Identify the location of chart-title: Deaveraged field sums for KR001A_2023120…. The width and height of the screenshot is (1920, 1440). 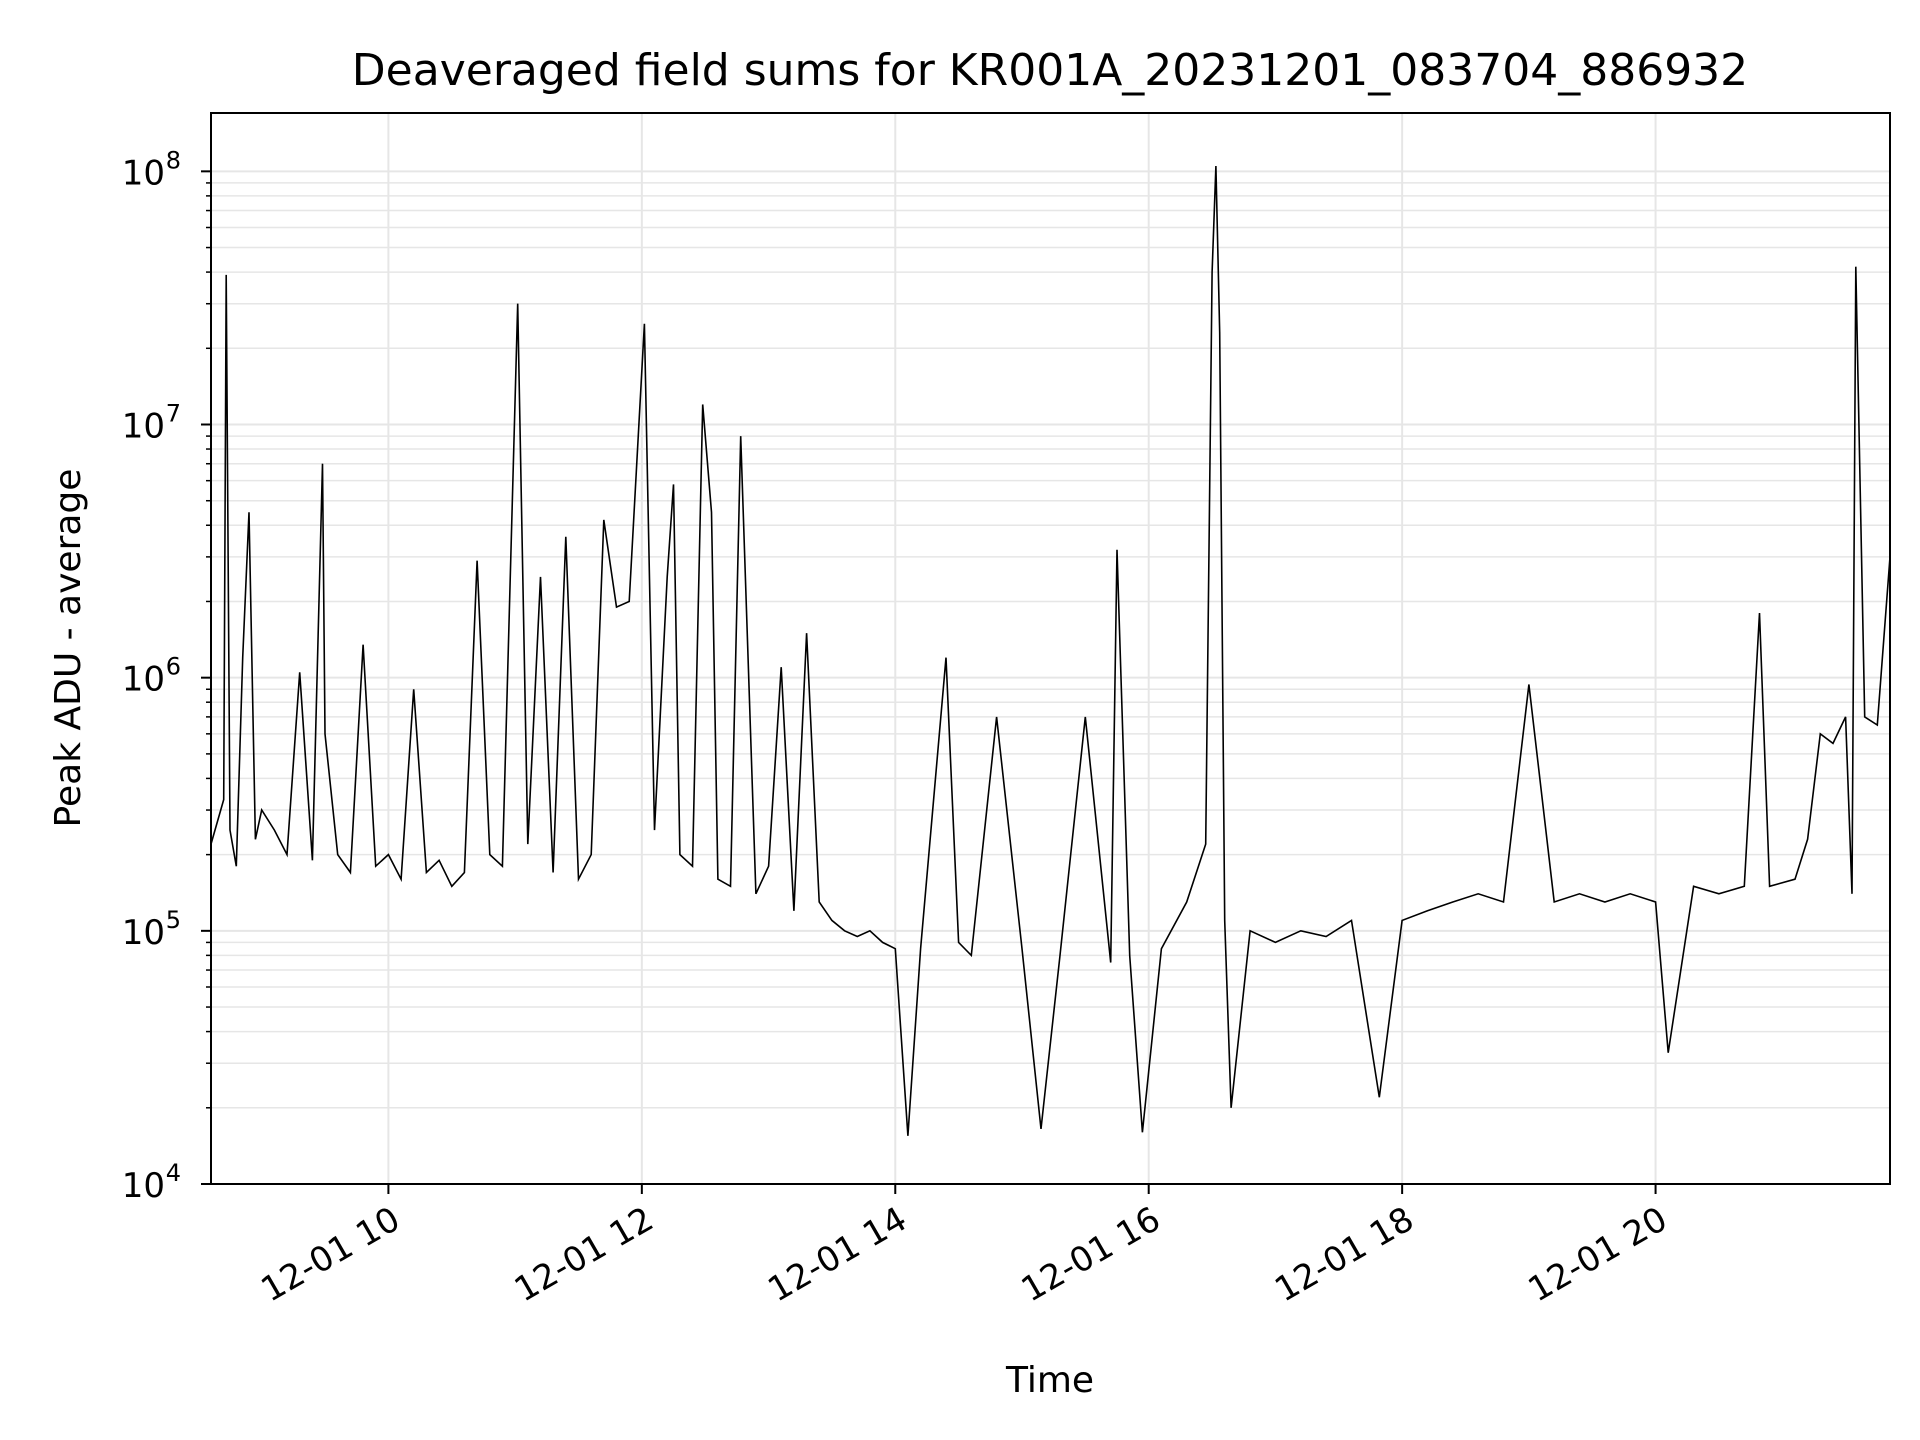
(1050, 70).